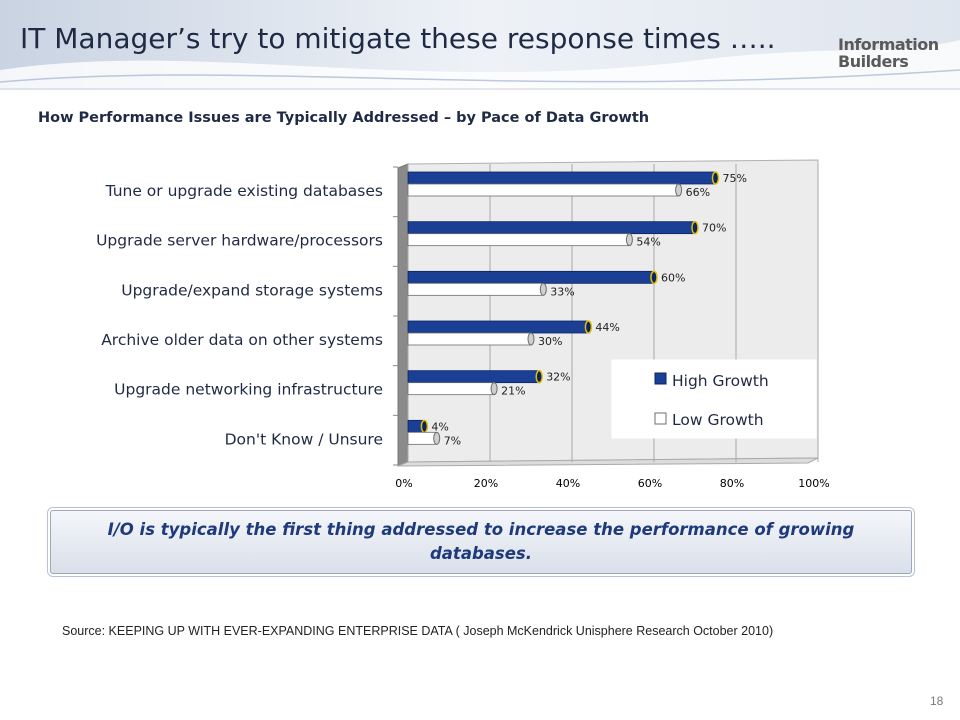  I want to click on data-label-low-growth: 30%, so click(550, 341).